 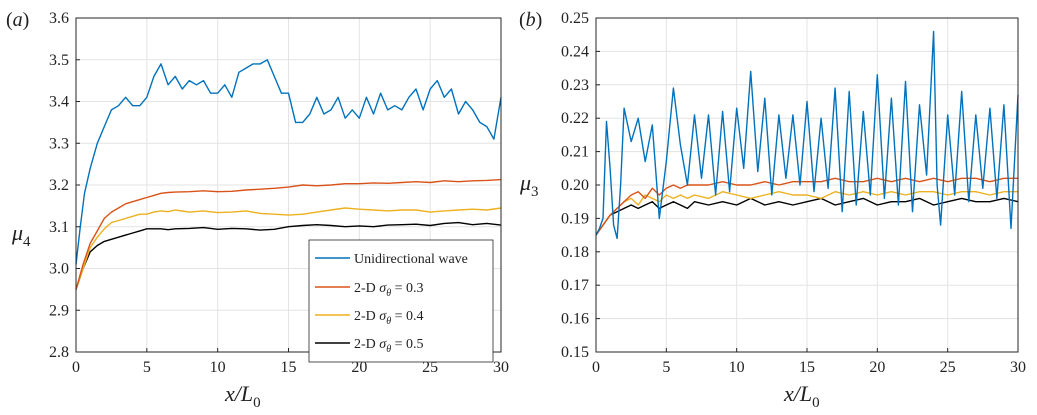 I want to click on legend-box, so click(x=401, y=301).